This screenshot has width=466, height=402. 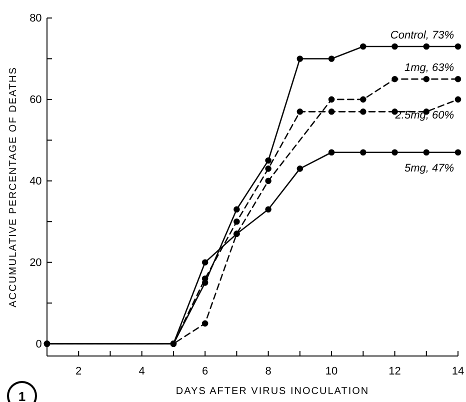 What do you see at coordinates (205, 371) in the screenshot?
I see `x-tick-label: 6` at bounding box center [205, 371].